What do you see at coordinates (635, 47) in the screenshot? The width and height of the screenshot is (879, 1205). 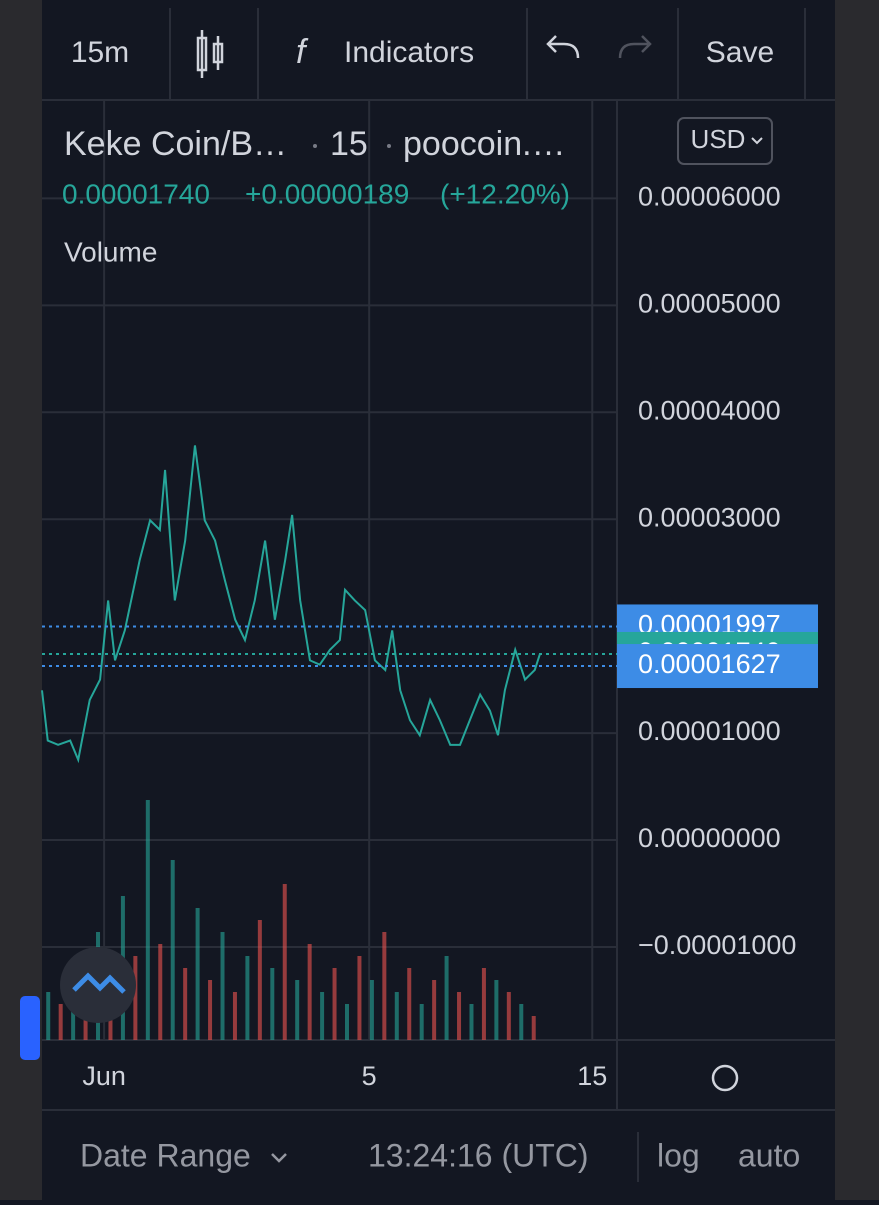 I see `redo-icon` at bounding box center [635, 47].